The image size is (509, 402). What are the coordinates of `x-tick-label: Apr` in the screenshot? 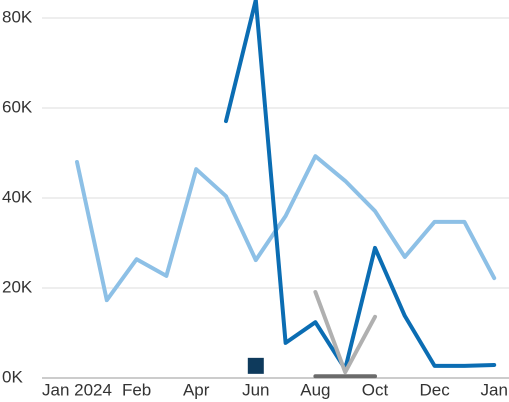 It's located at (196, 389).